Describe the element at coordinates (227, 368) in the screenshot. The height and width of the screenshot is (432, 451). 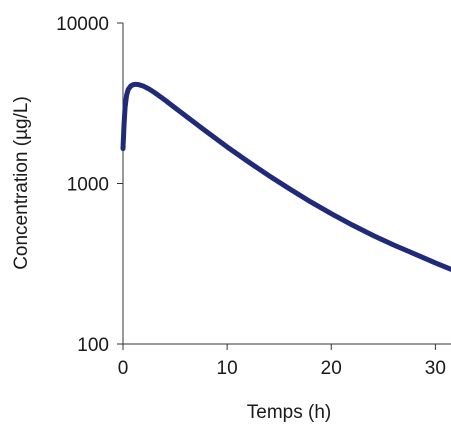
I see `x-tick-label: 10` at that location.